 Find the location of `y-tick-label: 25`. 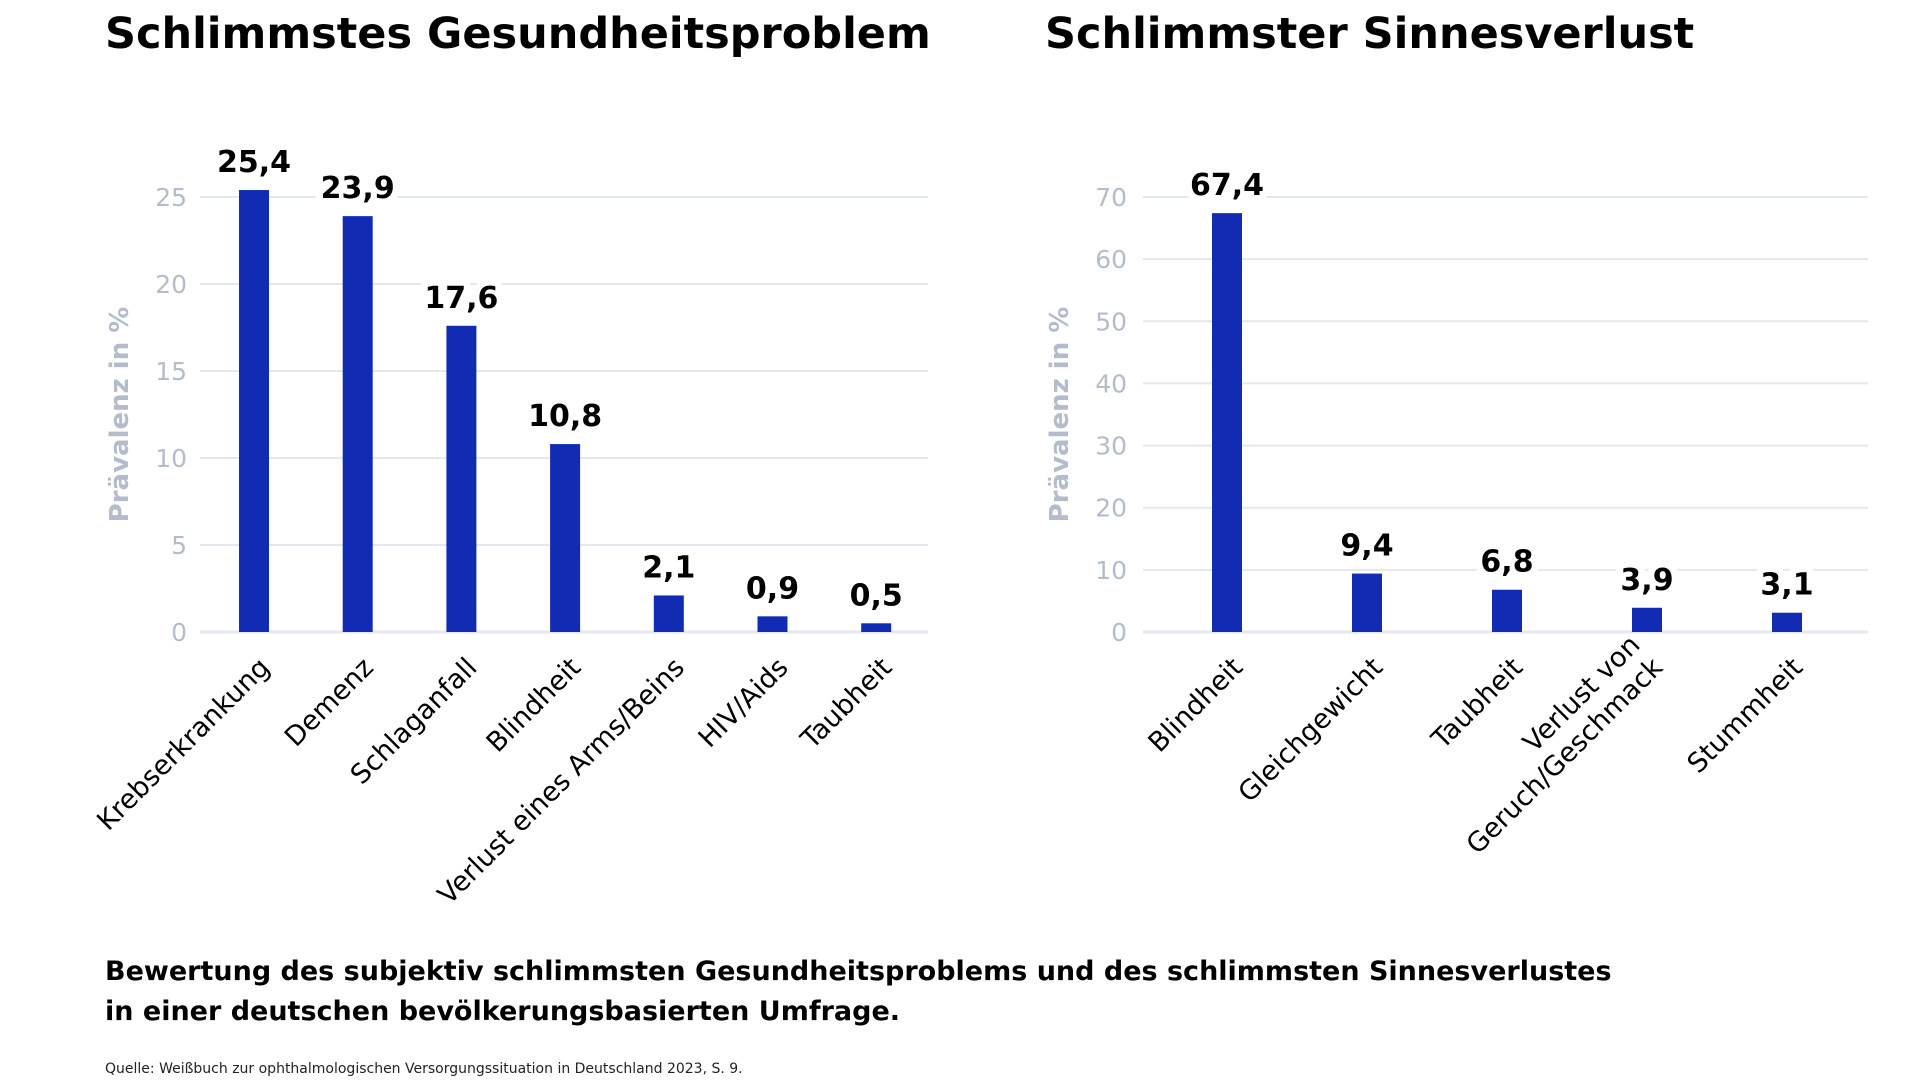

y-tick-label: 25 is located at coordinates (171, 197).